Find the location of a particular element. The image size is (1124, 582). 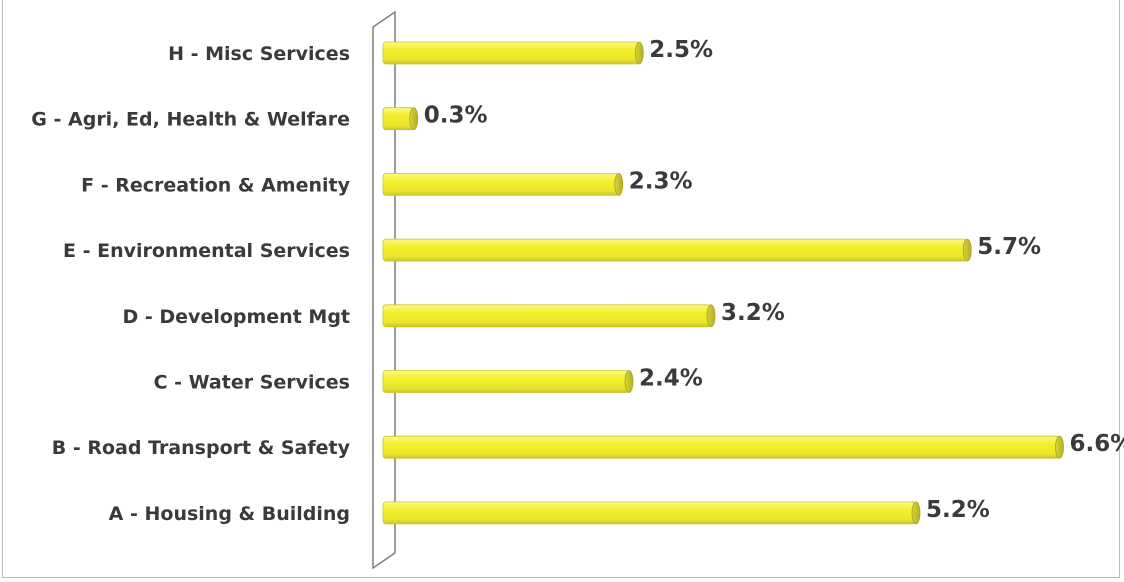

bar-cap-d is located at coordinates (711, 316).